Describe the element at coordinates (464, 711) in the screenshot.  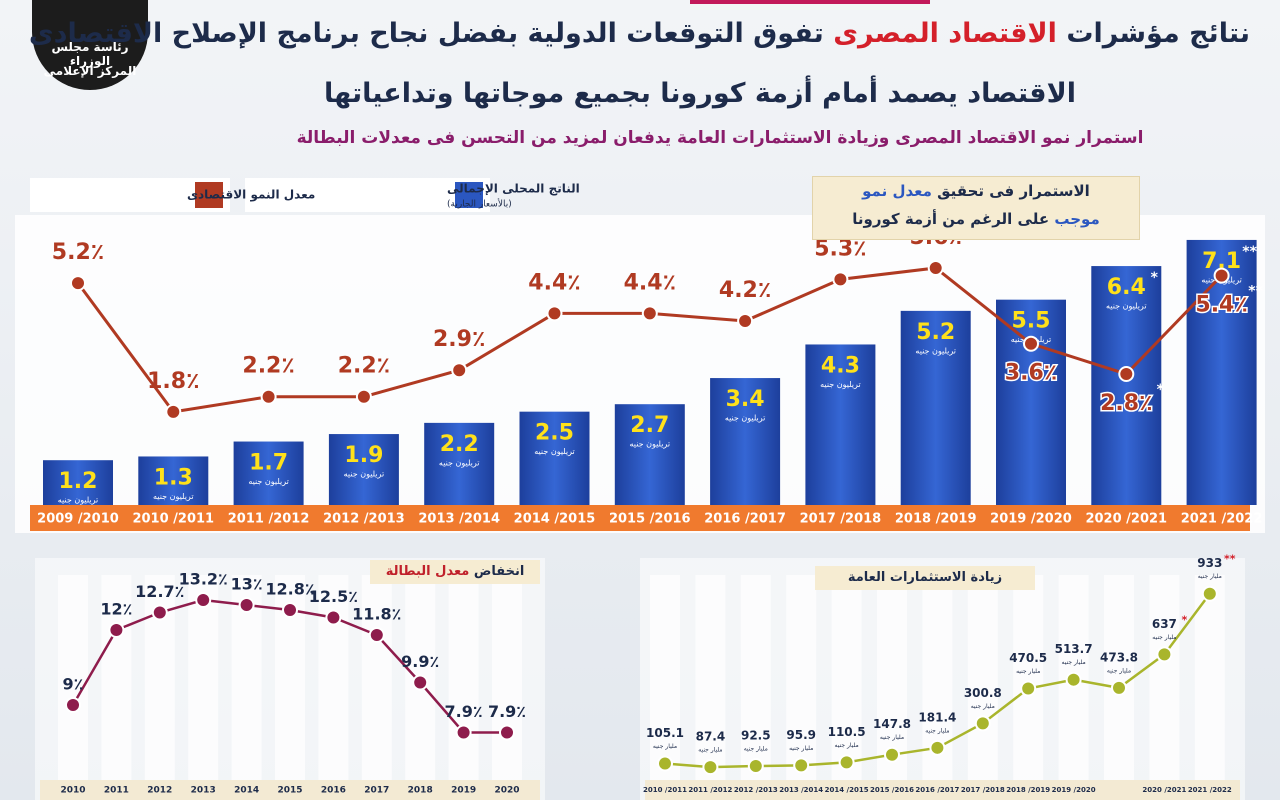
I see `point-label: 7.9٪` at that location.